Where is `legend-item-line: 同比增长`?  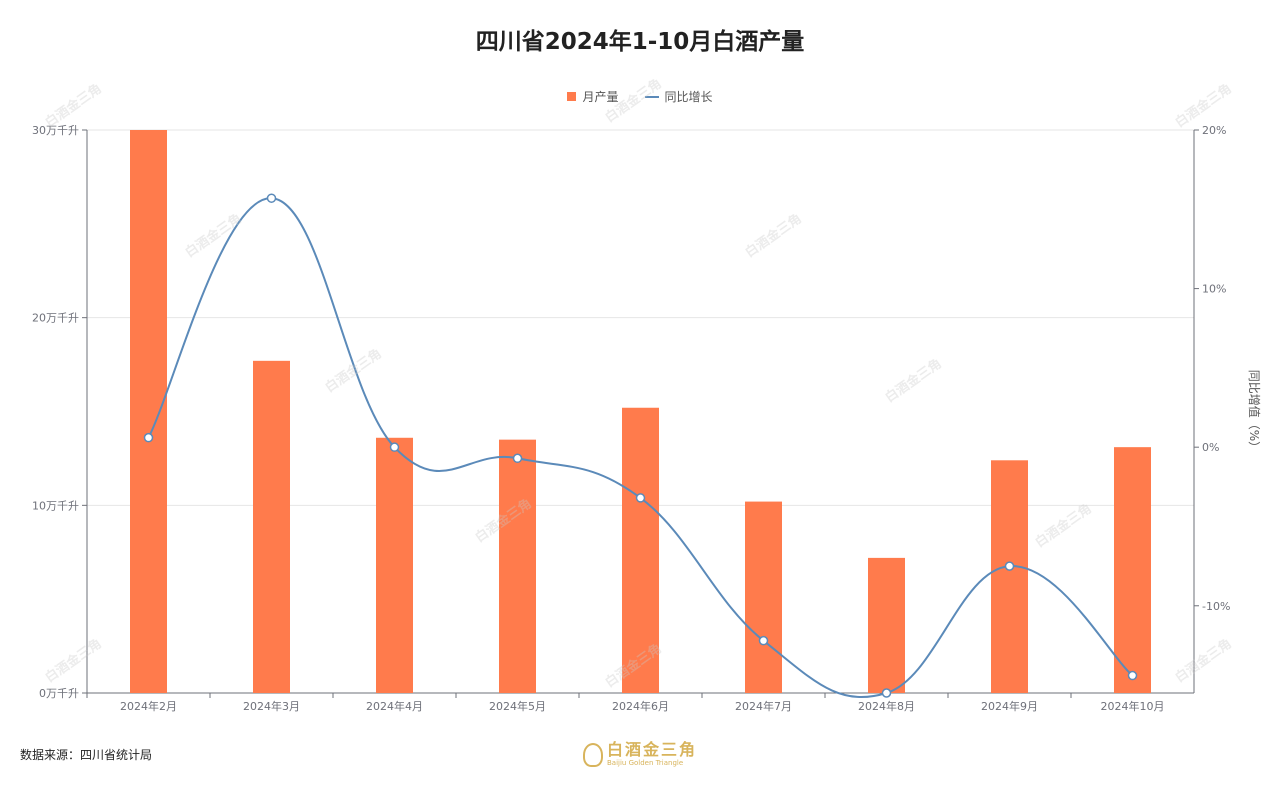
legend-item-line: 同比增长 is located at coordinates (678, 96).